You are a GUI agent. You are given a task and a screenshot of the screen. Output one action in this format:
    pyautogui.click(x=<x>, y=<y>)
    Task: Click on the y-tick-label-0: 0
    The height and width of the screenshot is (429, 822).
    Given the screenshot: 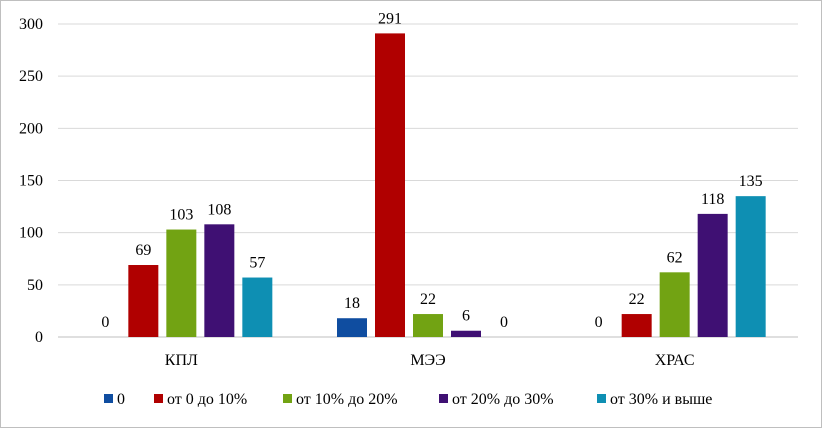 What is the action you would take?
    pyautogui.click(x=39, y=337)
    